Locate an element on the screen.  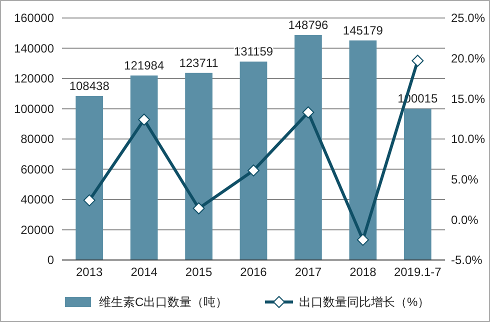
x-tick-label: 2014 is located at coordinates (144, 272).